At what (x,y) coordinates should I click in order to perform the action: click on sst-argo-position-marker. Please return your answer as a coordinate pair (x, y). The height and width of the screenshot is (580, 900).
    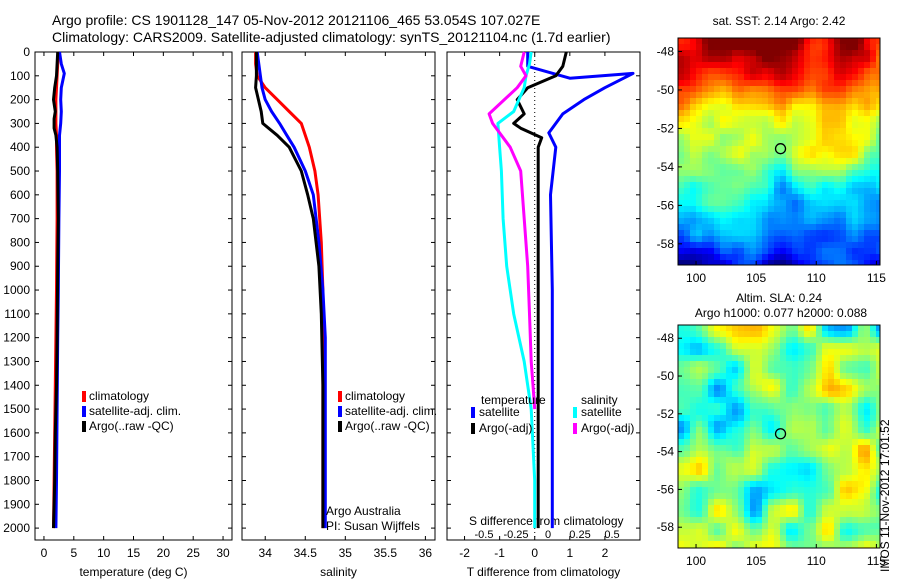
    Looking at the image, I should click on (780, 149).